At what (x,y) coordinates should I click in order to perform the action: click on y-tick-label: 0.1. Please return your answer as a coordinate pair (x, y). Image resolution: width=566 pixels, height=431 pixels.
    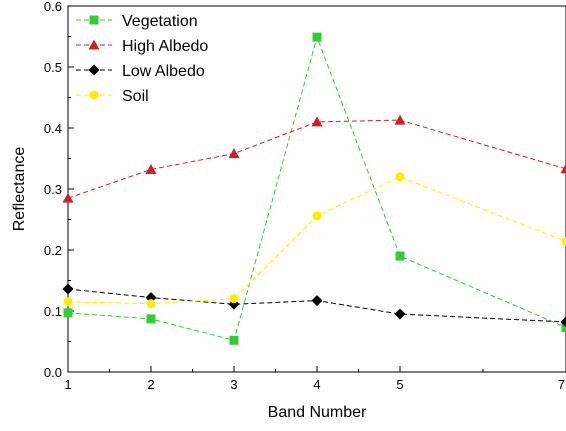
    Looking at the image, I should click on (53, 311).